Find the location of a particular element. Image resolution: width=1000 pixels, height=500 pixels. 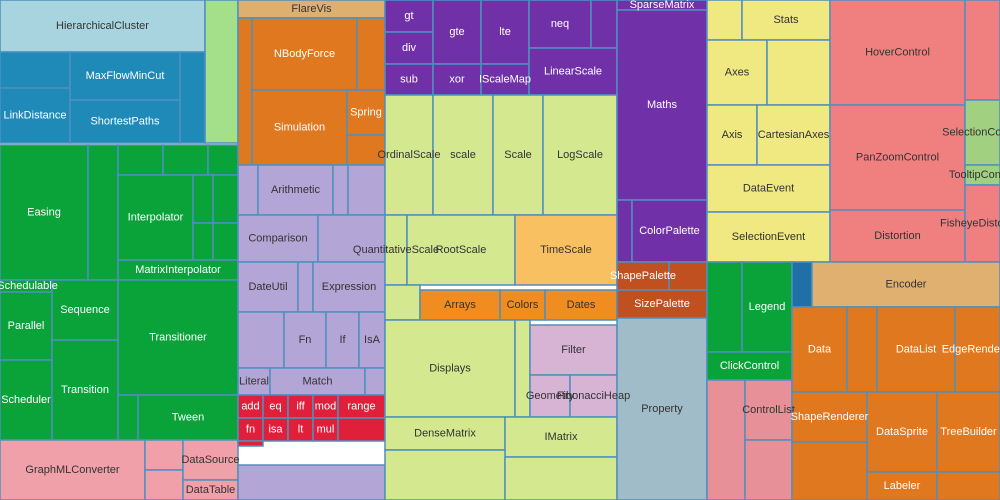

cell-label: iff is located at coordinates (300, 406).